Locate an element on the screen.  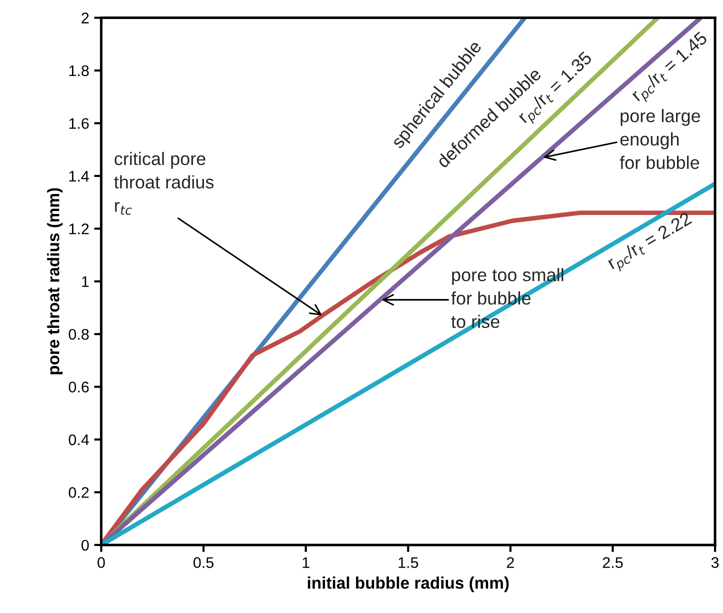
x-tick-label: 1 is located at coordinates (306, 562).